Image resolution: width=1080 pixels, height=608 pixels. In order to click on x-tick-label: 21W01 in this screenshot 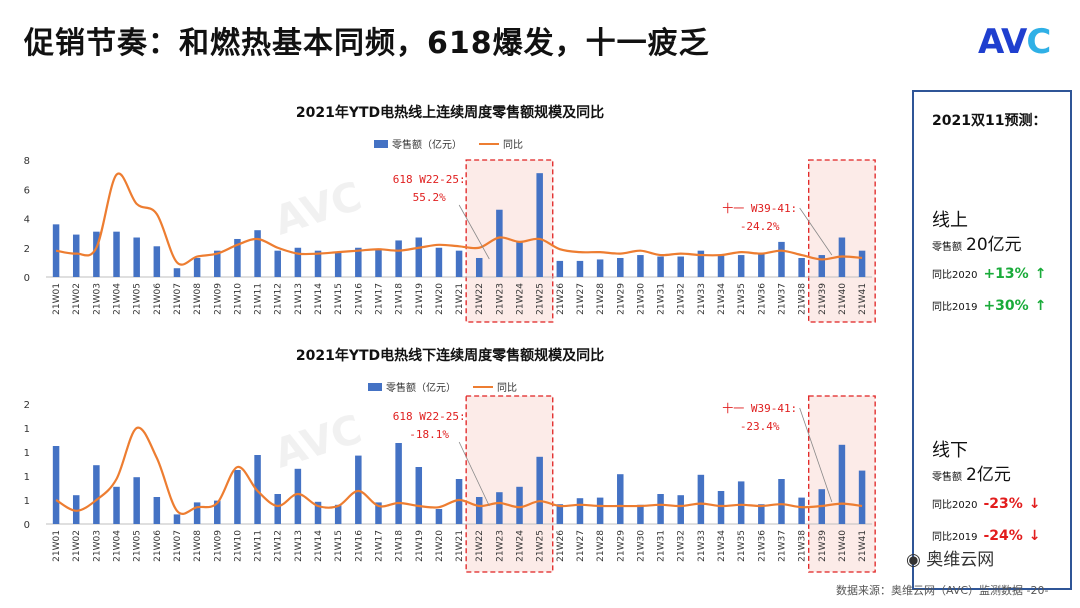, I will do `click(57, 299)`.